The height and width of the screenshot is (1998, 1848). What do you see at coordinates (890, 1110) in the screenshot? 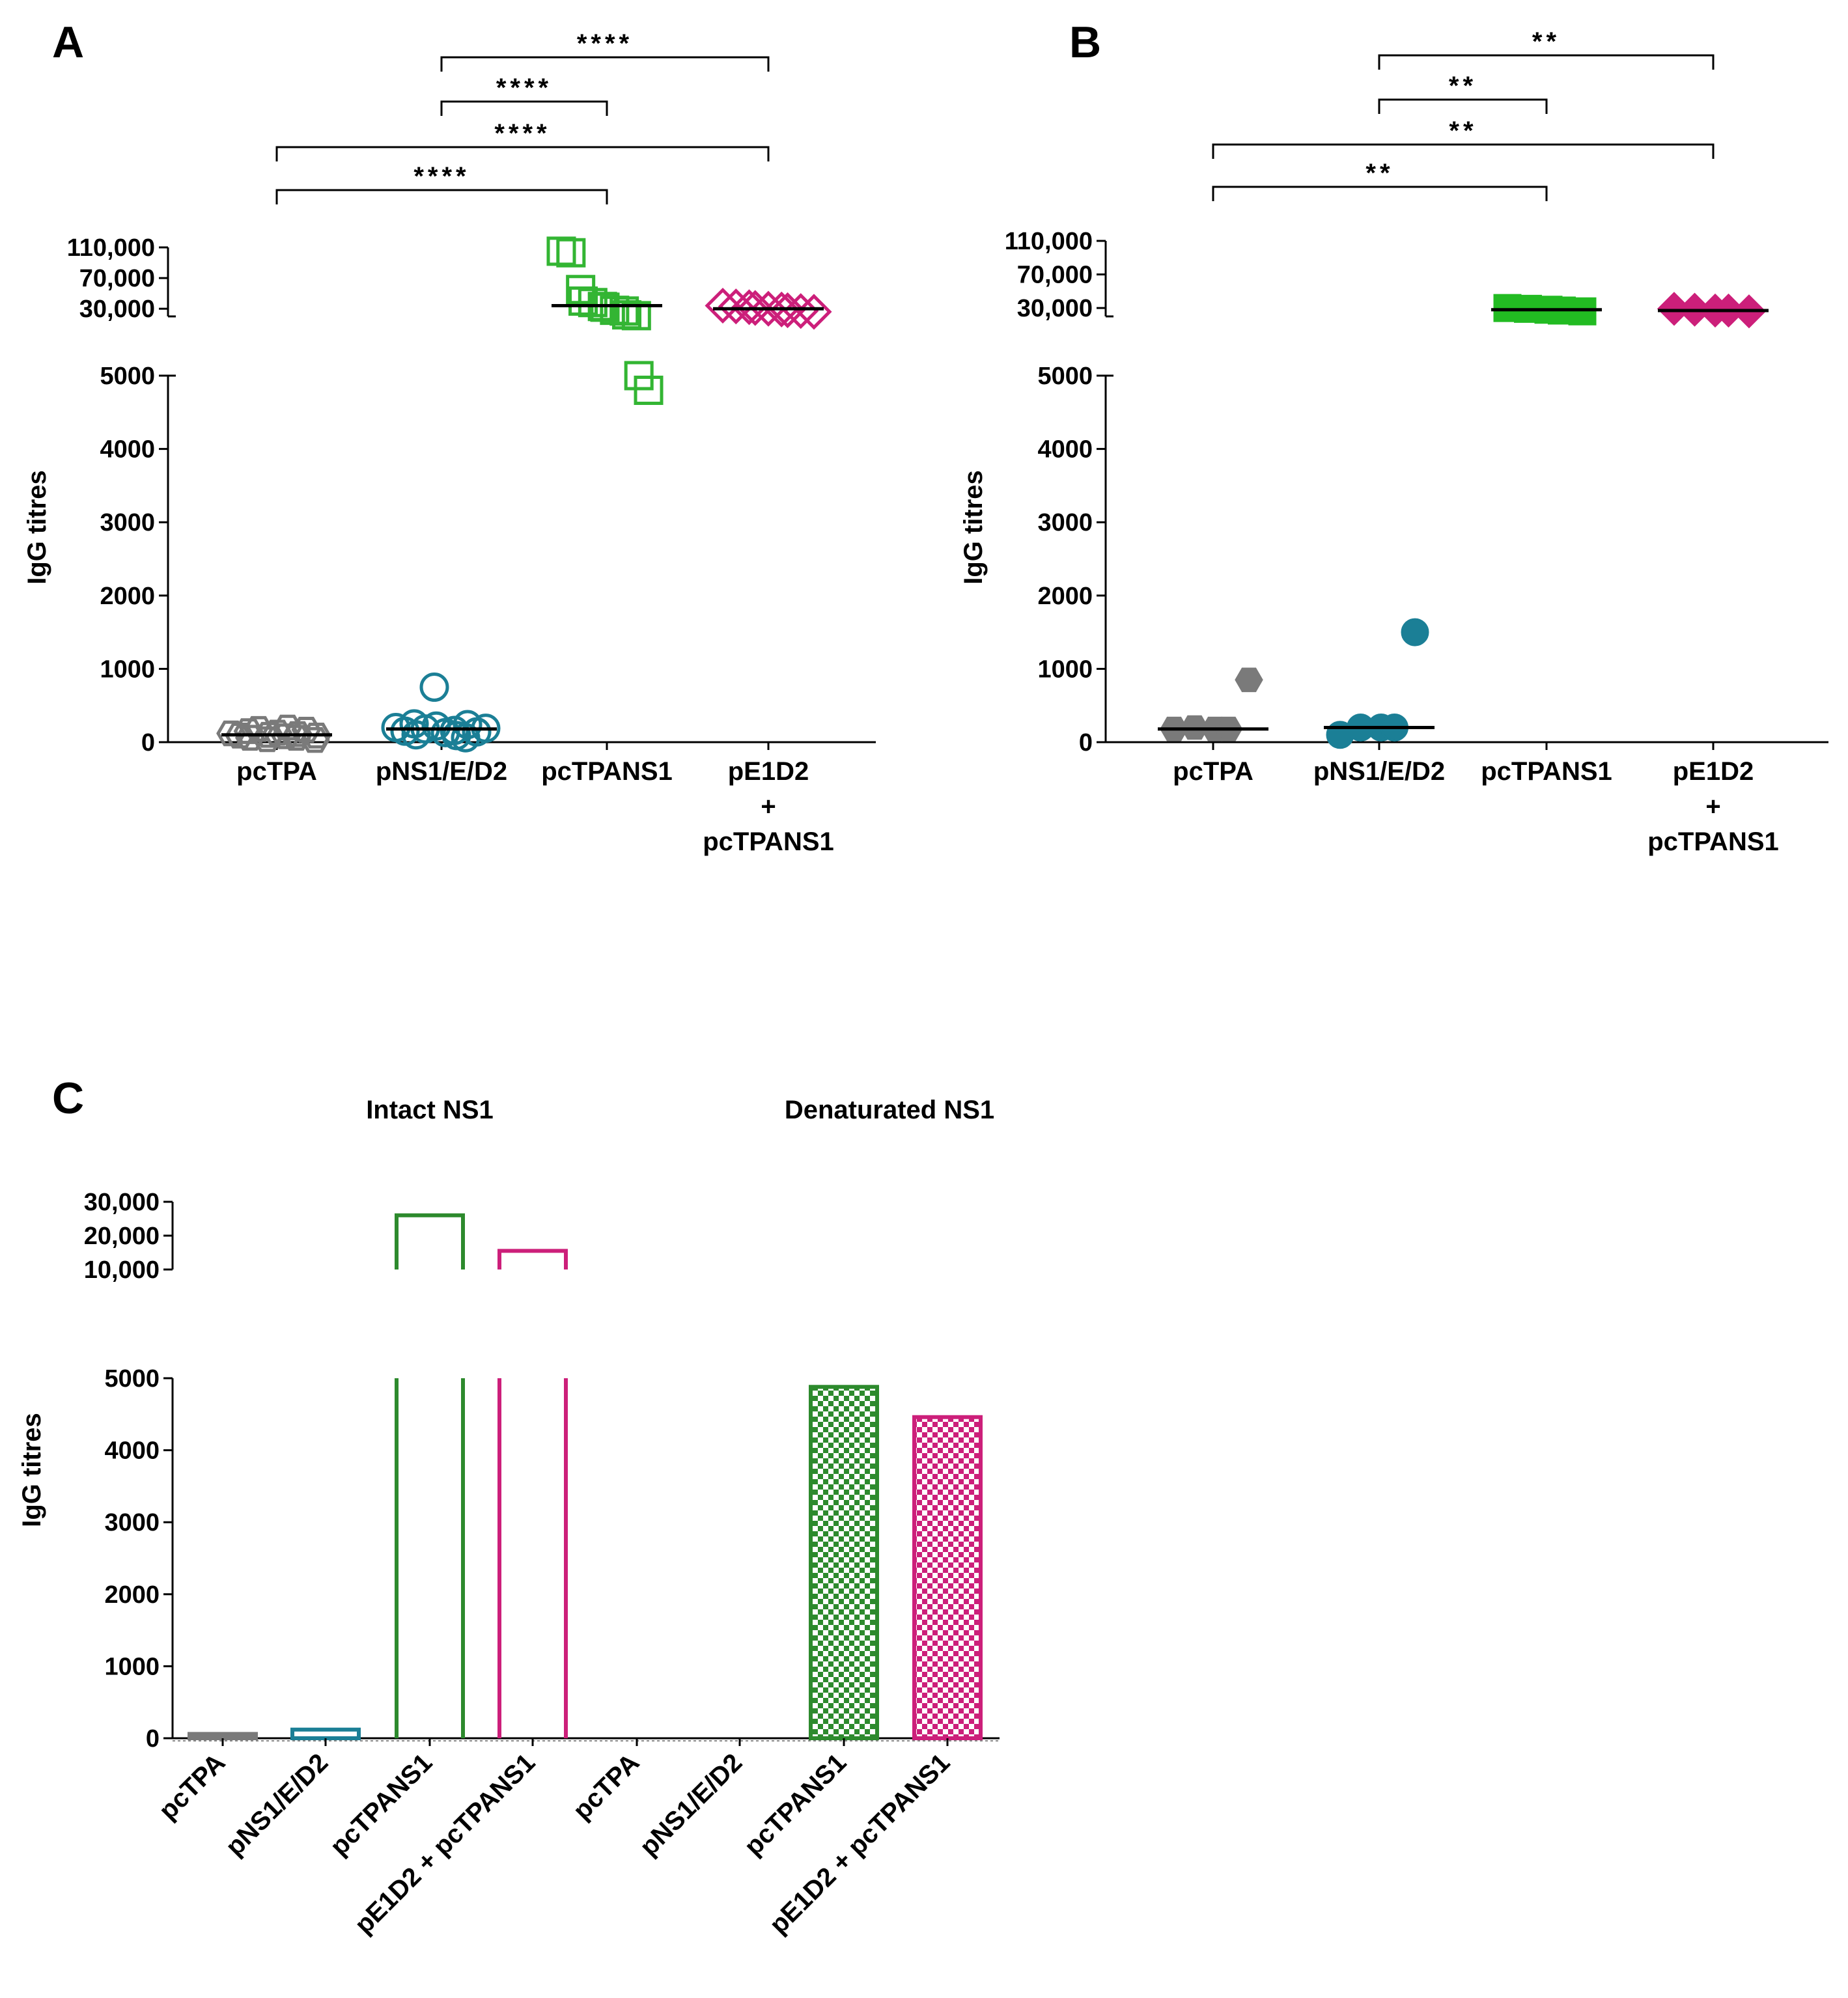
I see `group-title-denaturated: Denaturated NS1` at bounding box center [890, 1110].